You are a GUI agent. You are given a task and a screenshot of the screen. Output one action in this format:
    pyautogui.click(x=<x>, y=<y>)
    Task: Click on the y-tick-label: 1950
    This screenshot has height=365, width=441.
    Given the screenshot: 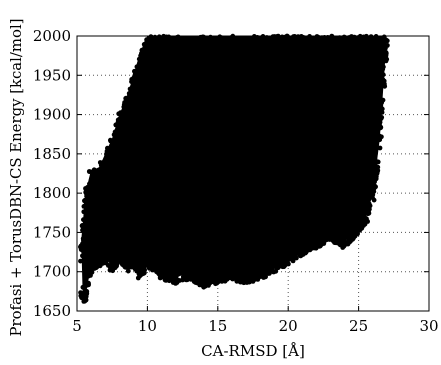 What is the action you would take?
    pyautogui.click(x=52, y=75)
    